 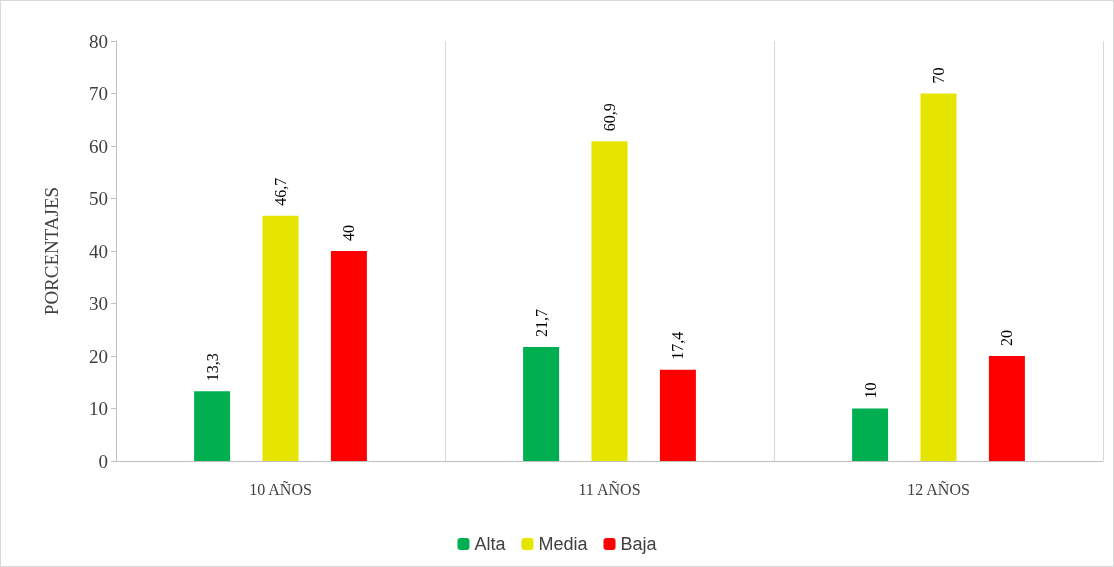 I want to click on data-label: 17,4, so click(x=678, y=345).